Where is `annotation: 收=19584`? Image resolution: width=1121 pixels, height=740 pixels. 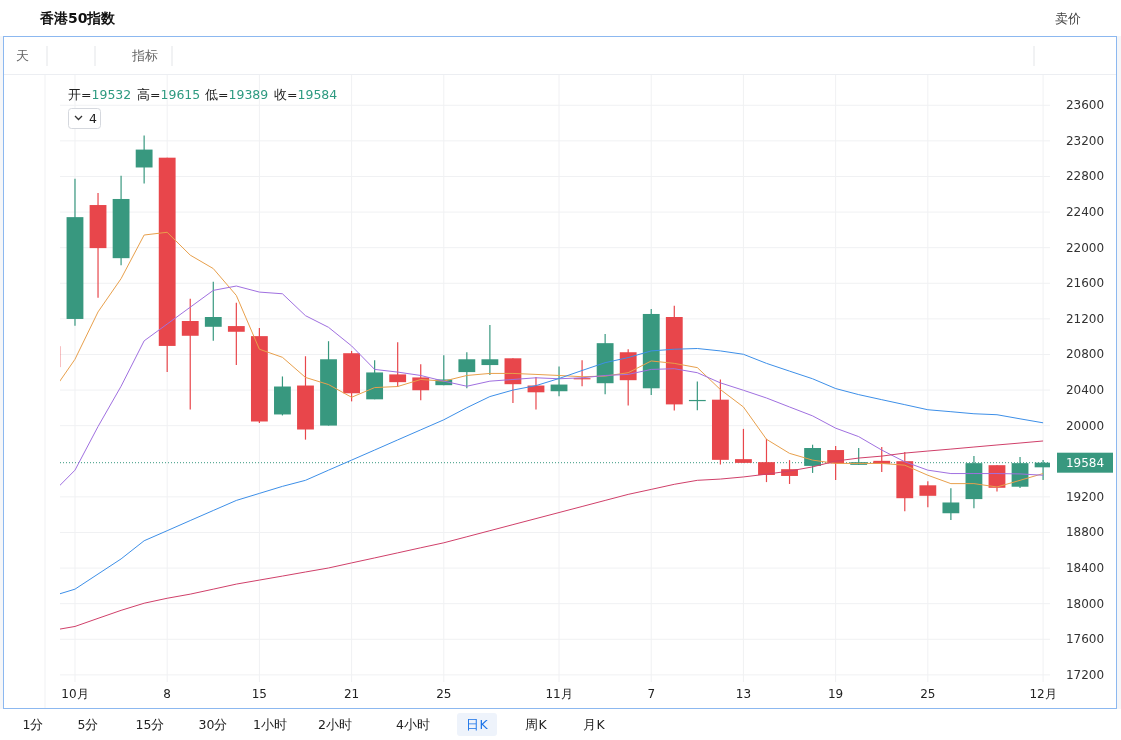
annotation: 收=19584 is located at coordinates (306, 94).